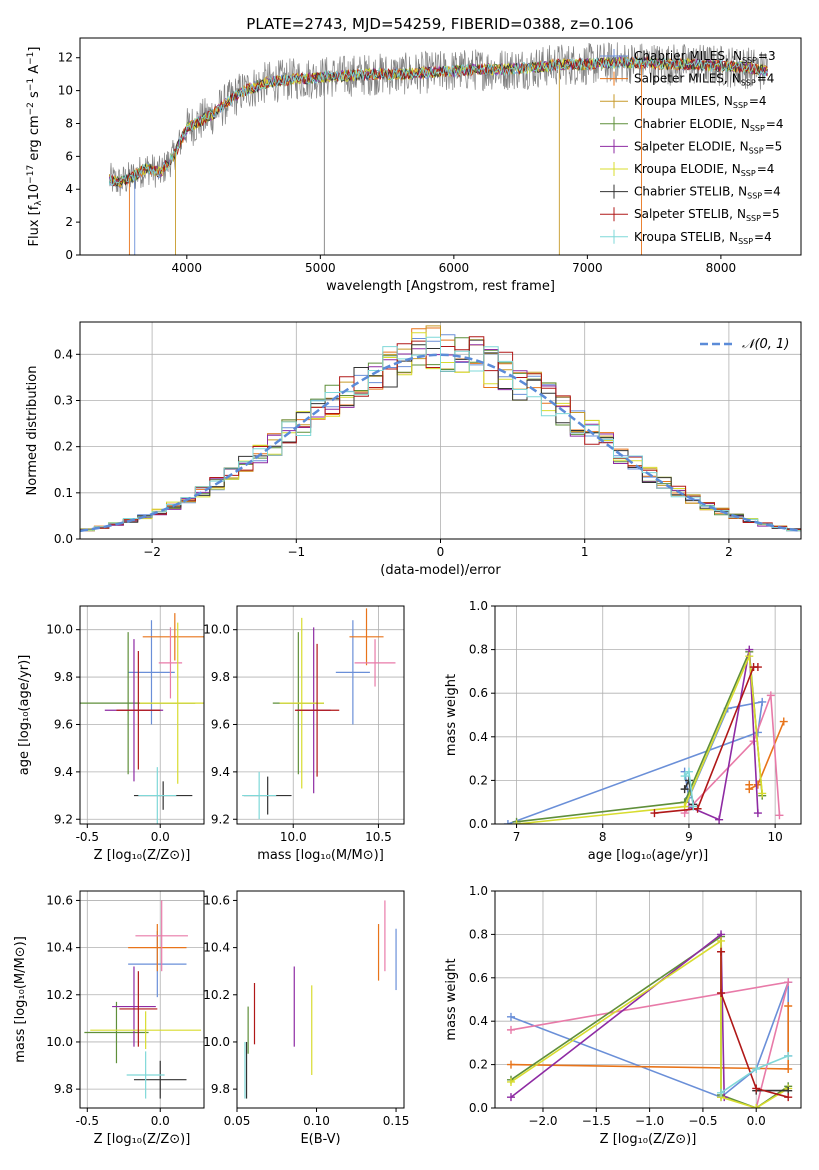 This screenshot has width=819, height=1170. I want to click on y-tick-label: 0.1, so click(63, 493).